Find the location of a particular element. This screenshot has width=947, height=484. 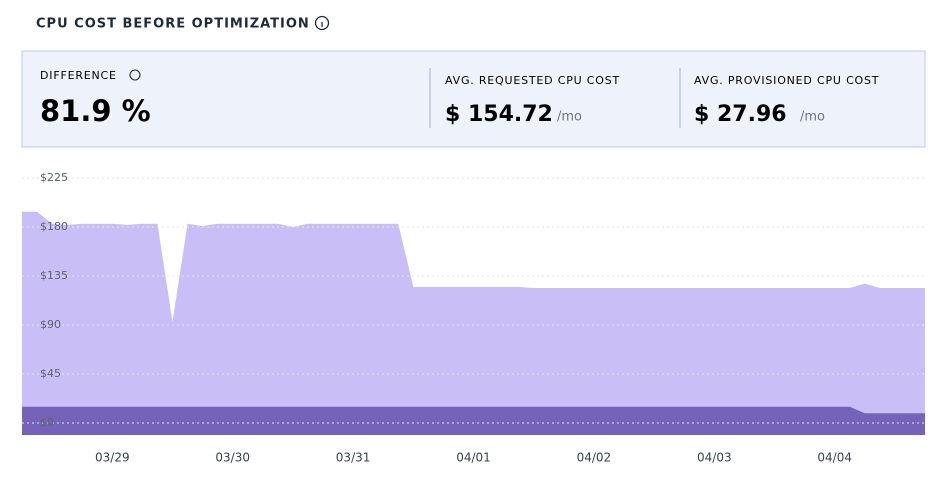

stat-value: 81.9 % is located at coordinates (95, 111).